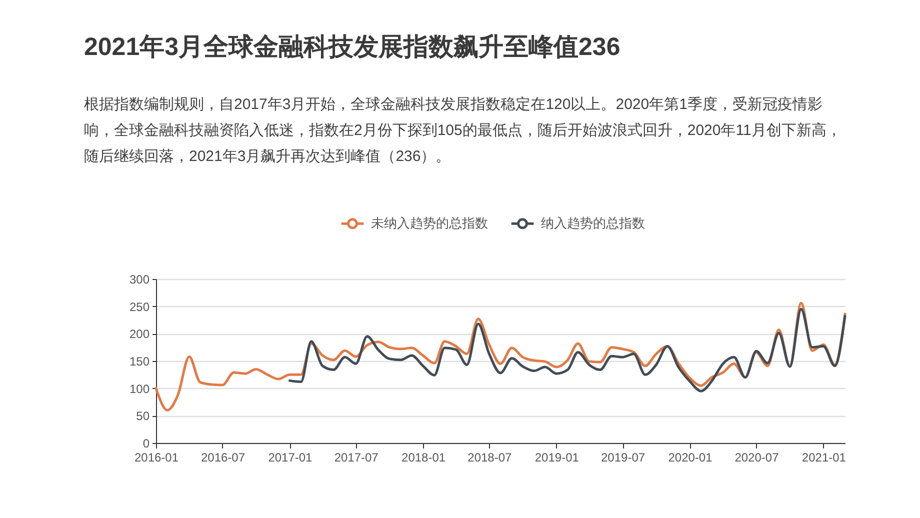 This screenshot has height=518, width=920. Describe the element at coordinates (593, 223) in the screenshot. I see `legend-label: 纳入趋势的总指数` at that location.